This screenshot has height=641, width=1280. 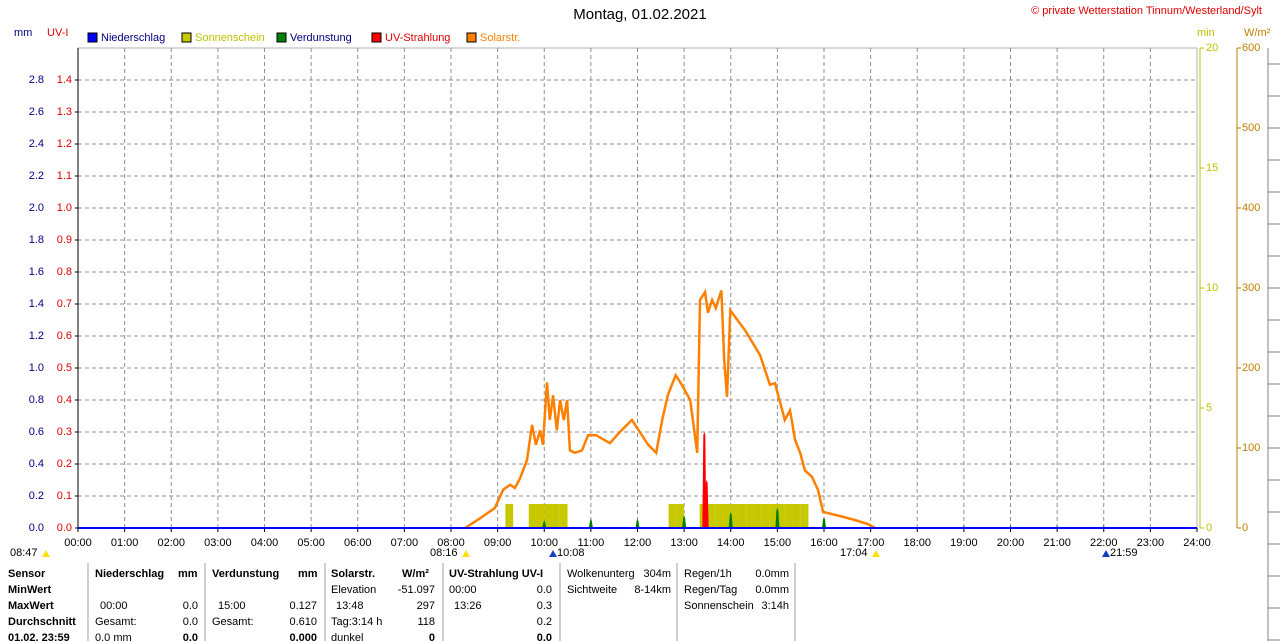 I want to click on group-unit: W/m², so click(x=415, y=574).